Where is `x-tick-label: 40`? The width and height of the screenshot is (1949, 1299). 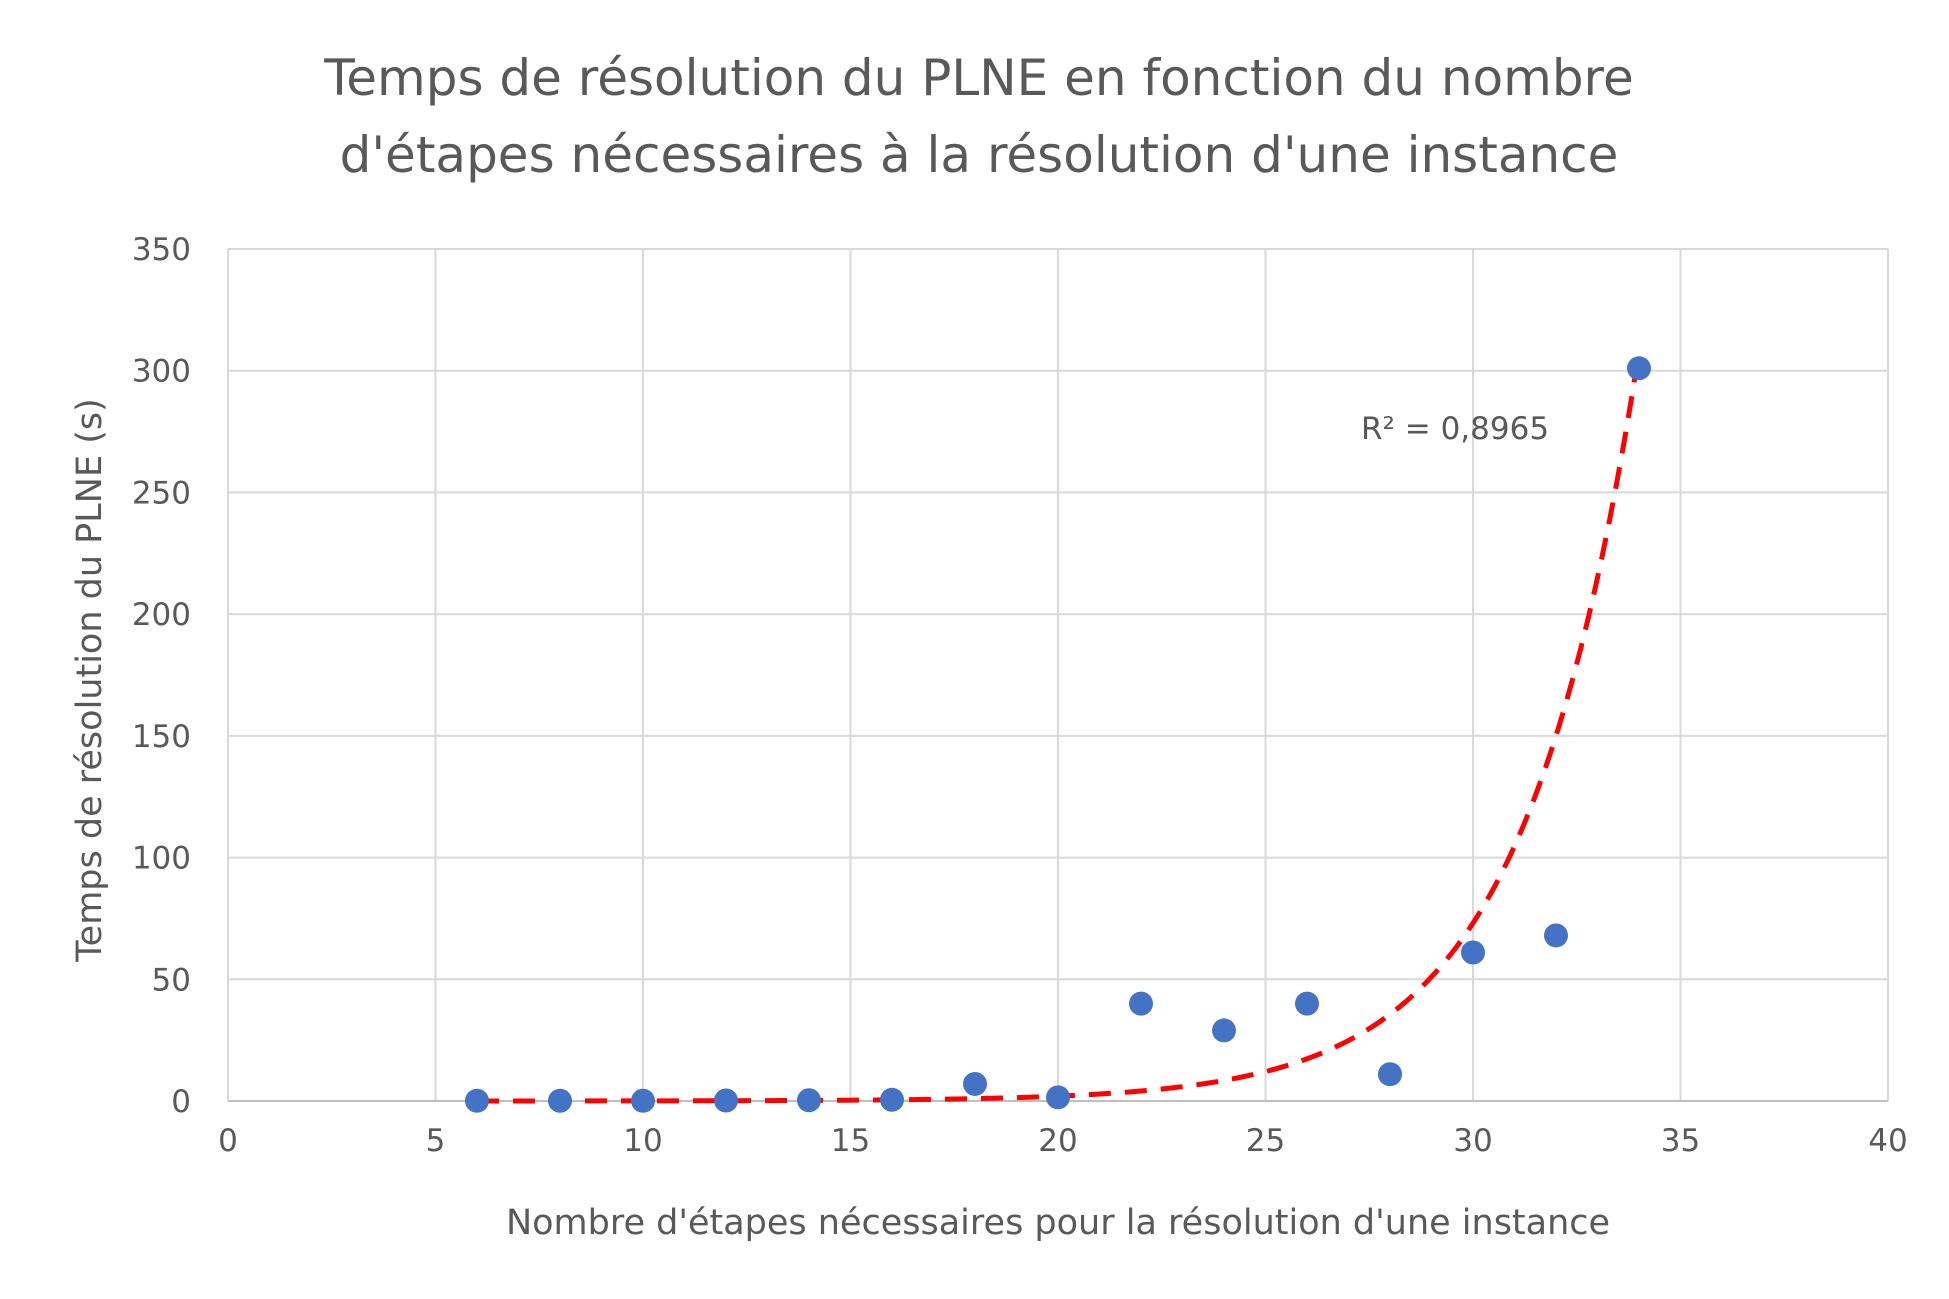 x-tick-label: 40 is located at coordinates (1887, 1141).